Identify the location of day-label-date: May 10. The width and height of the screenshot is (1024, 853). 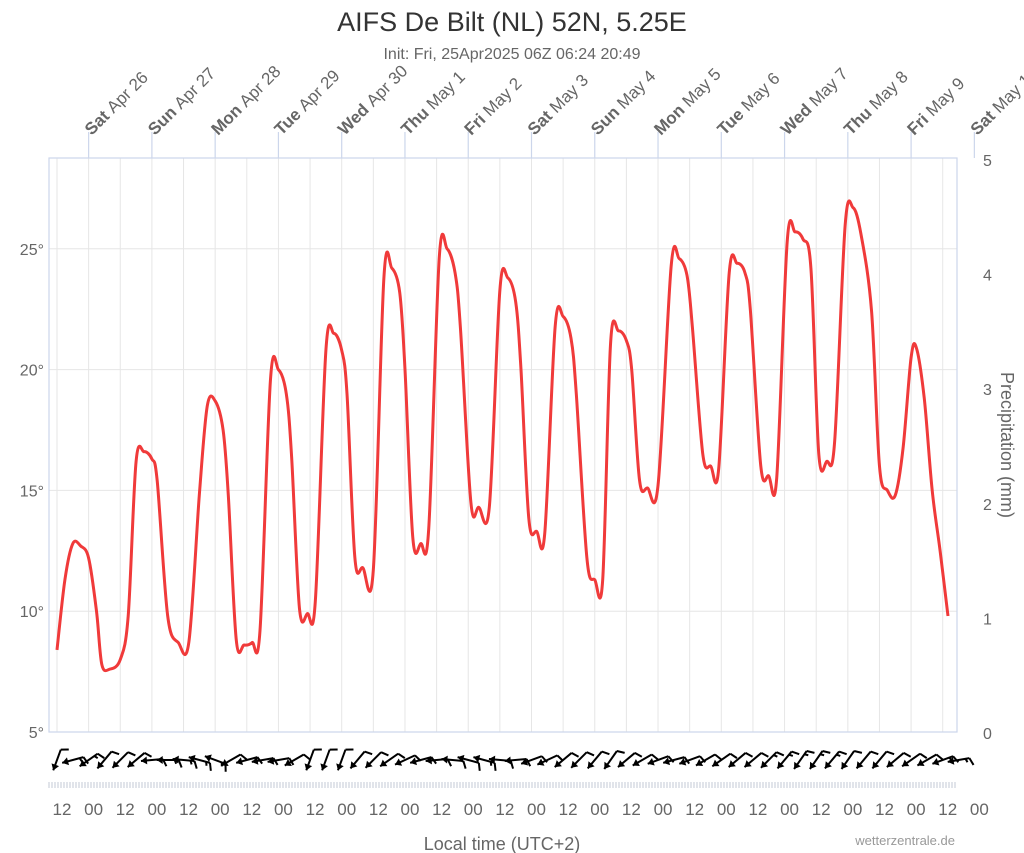
(1006, 90).